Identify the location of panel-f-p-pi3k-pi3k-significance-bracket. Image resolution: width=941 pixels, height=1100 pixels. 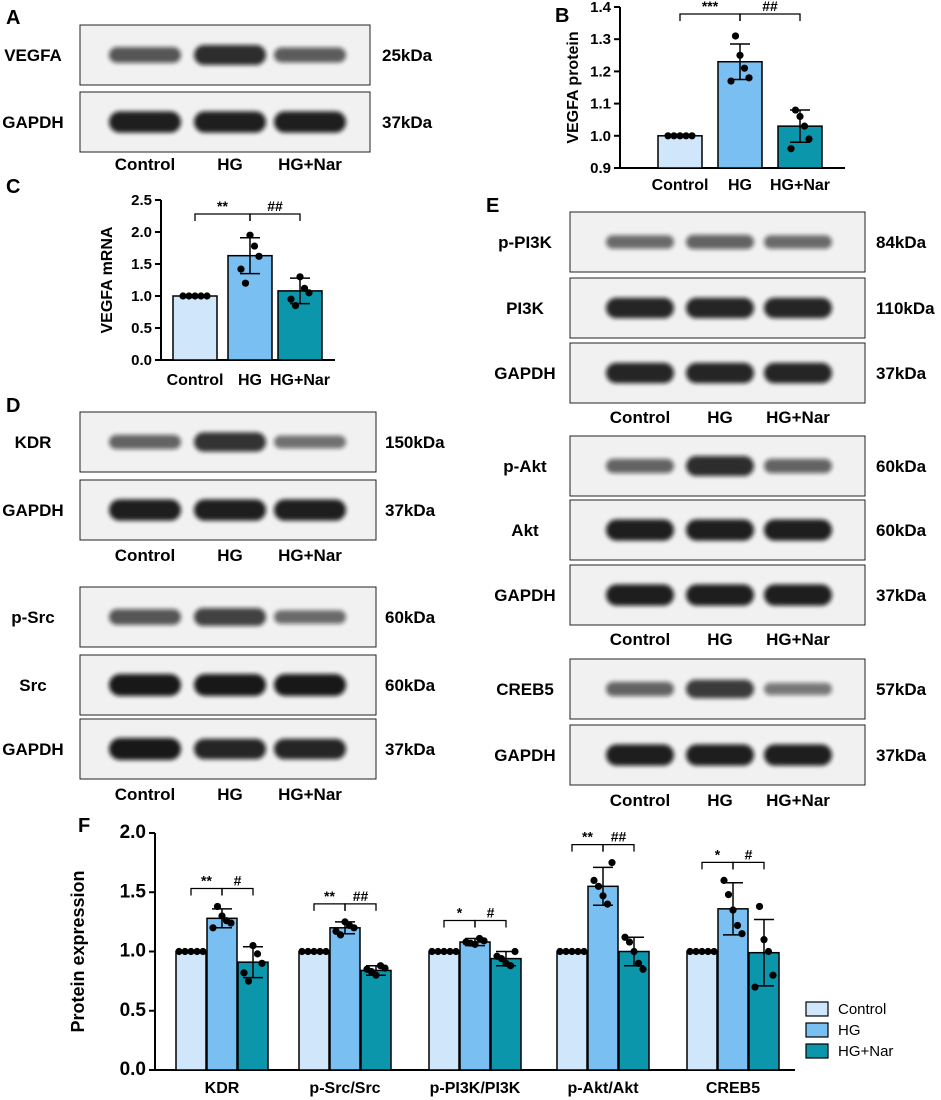
(490, 923).